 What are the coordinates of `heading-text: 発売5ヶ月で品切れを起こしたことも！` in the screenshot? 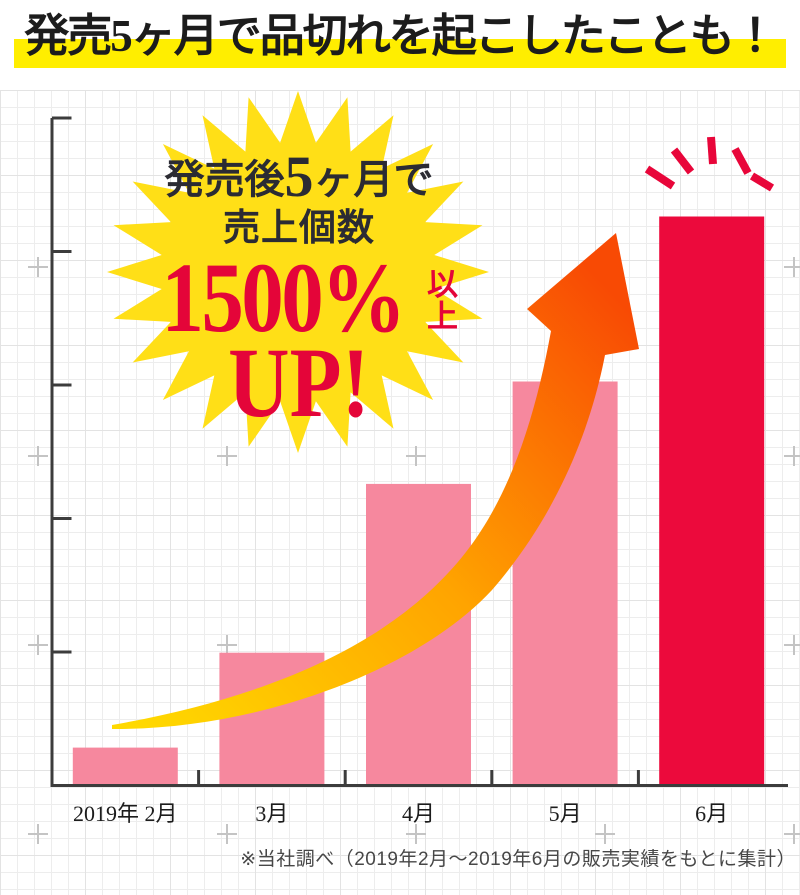 It's located at (400, 36).